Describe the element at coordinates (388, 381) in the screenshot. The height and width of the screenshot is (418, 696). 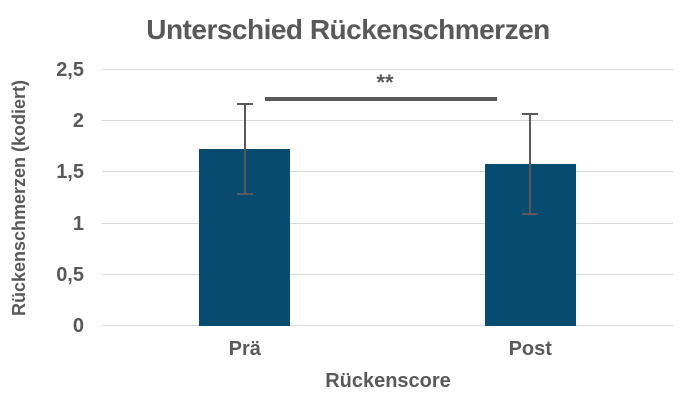
I see `x-axis-title: Rückenscore` at that location.